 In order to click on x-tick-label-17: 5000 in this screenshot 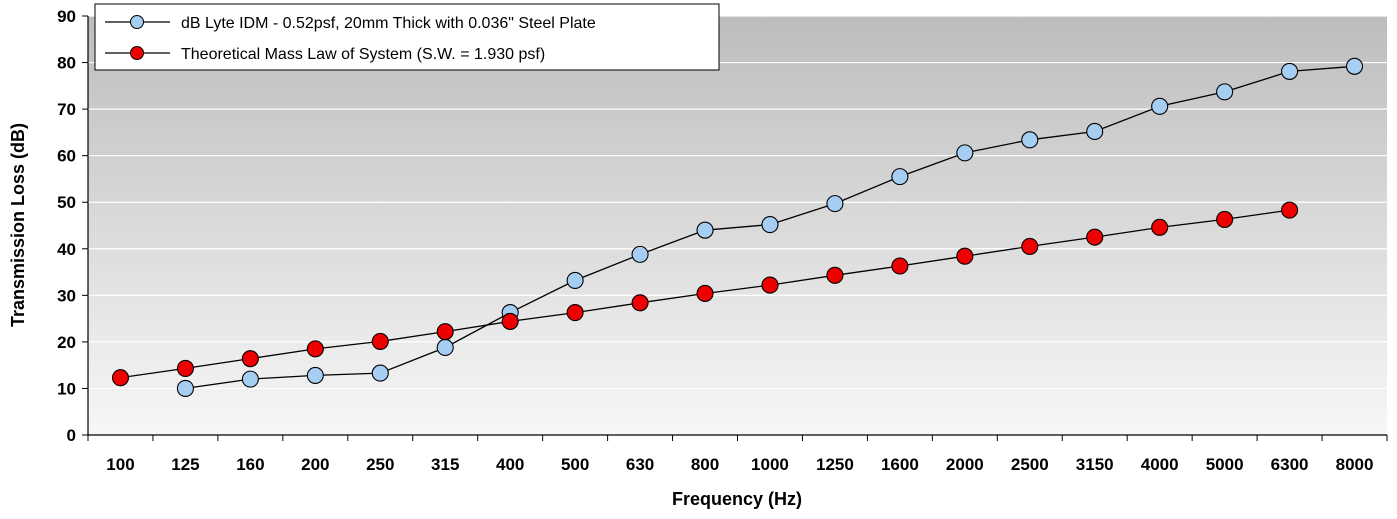, I will do `click(1225, 464)`.